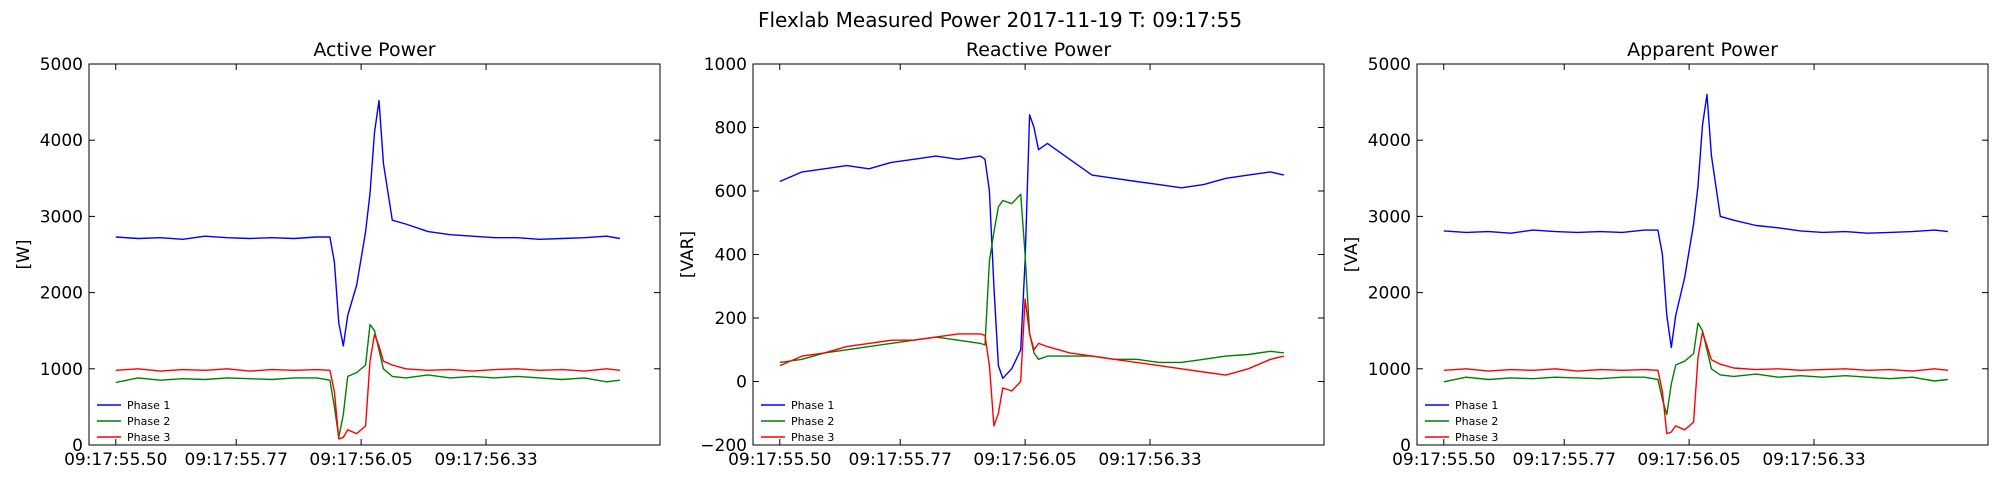  I want to click on y-axis-label: [W], so click(24, 254).